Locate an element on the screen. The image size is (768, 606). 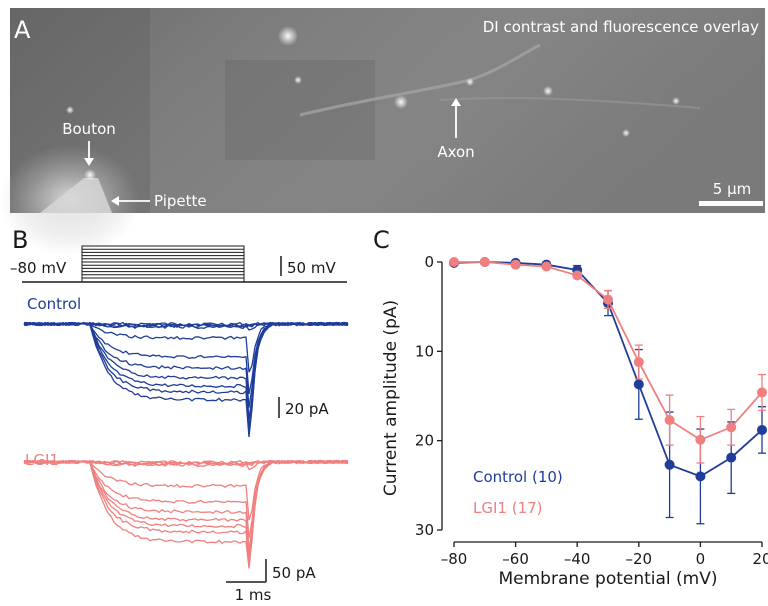
control-label: Control is located at coordinates (54, 304).